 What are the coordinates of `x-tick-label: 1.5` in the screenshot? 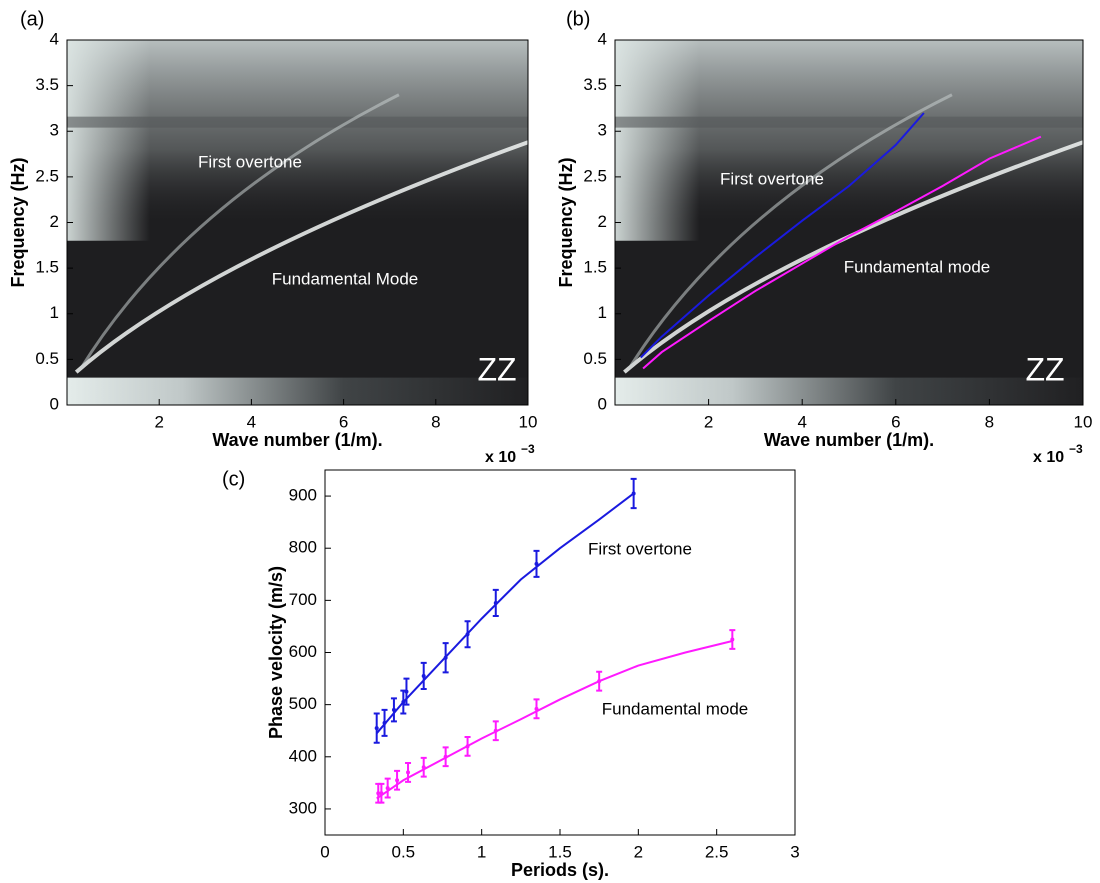 It's located at (560, 851).